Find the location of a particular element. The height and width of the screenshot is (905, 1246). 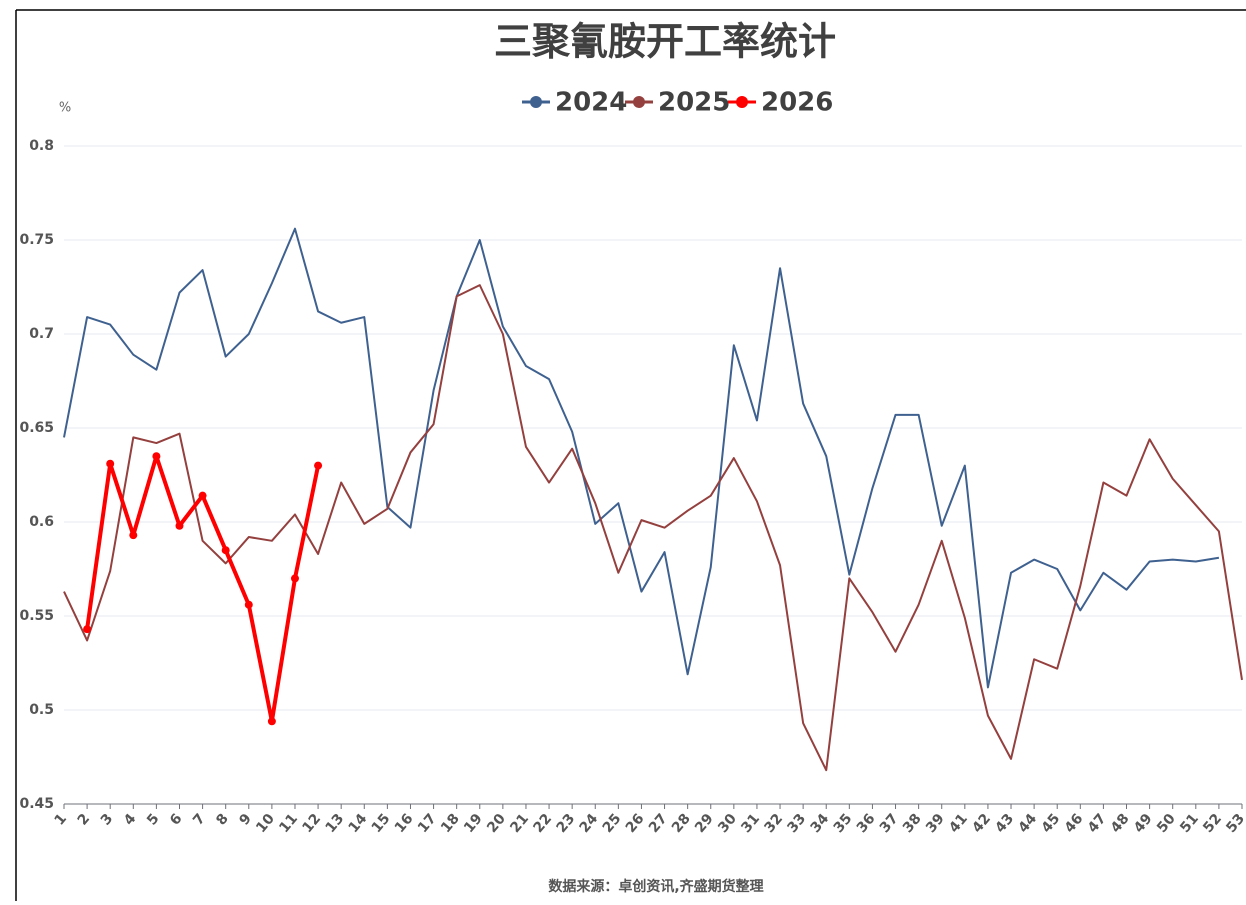

x-tick-label: 30 is located at coordinates (727, 823).